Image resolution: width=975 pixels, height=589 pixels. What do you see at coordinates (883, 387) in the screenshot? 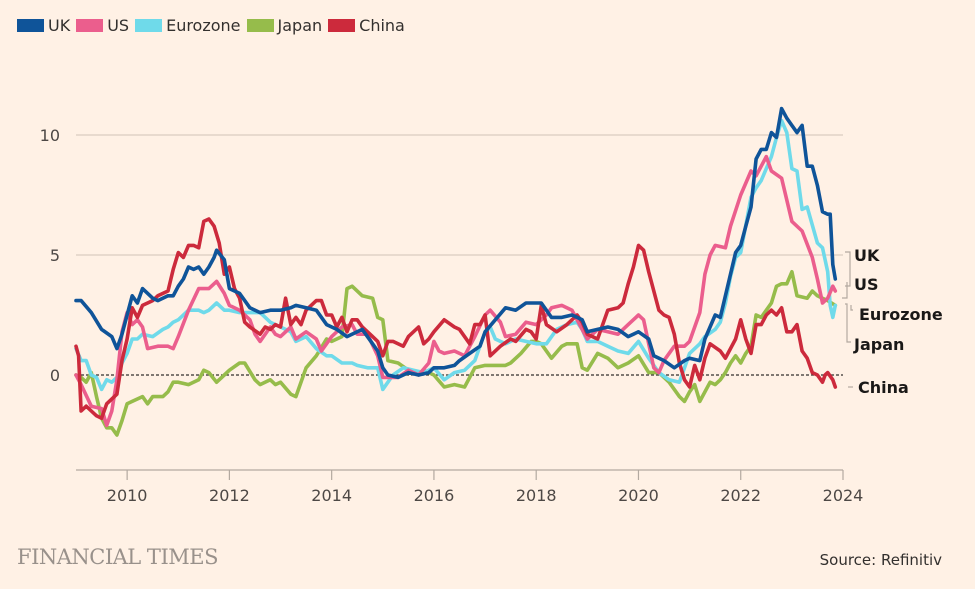
I see `end-label-china: China` at bounding box center [883, 387].